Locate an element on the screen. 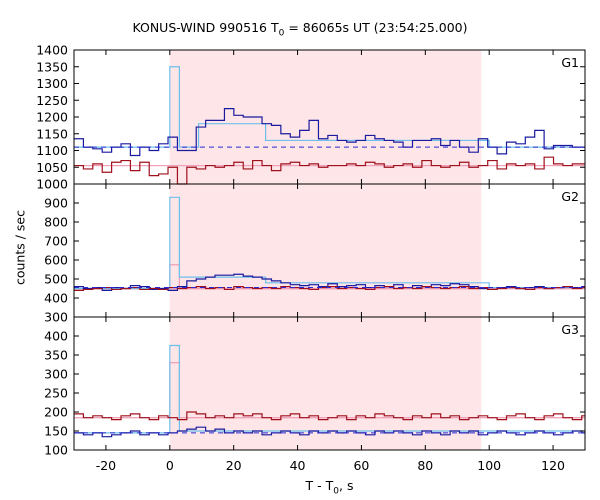 This screenshot has height=500, width=600. series-red-g2 is located at coordinates (329, 288).